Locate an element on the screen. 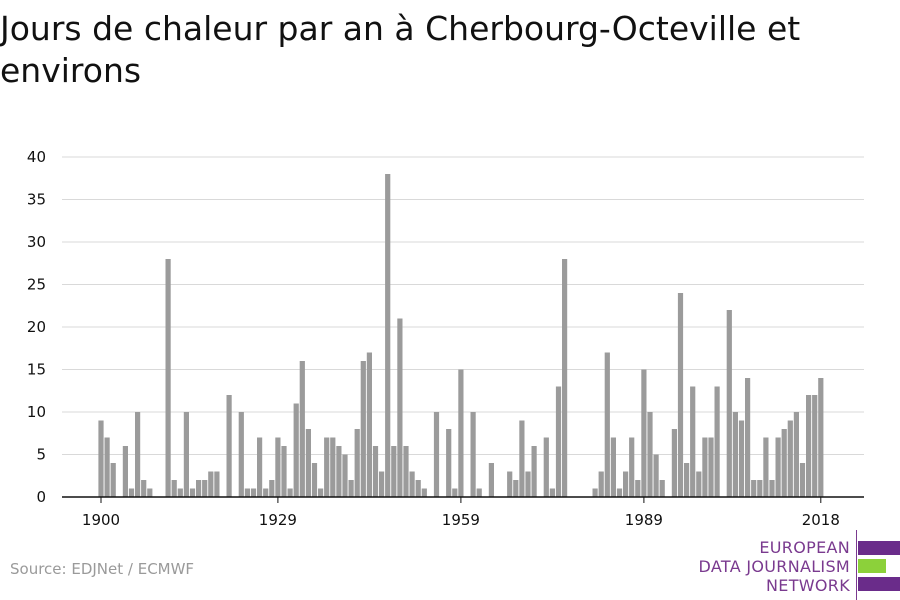 The image size is (900, 600). edjnet-logo: EUROPEAN DATA JOURNALISM NETWORK is located at coordinates (774, 566).